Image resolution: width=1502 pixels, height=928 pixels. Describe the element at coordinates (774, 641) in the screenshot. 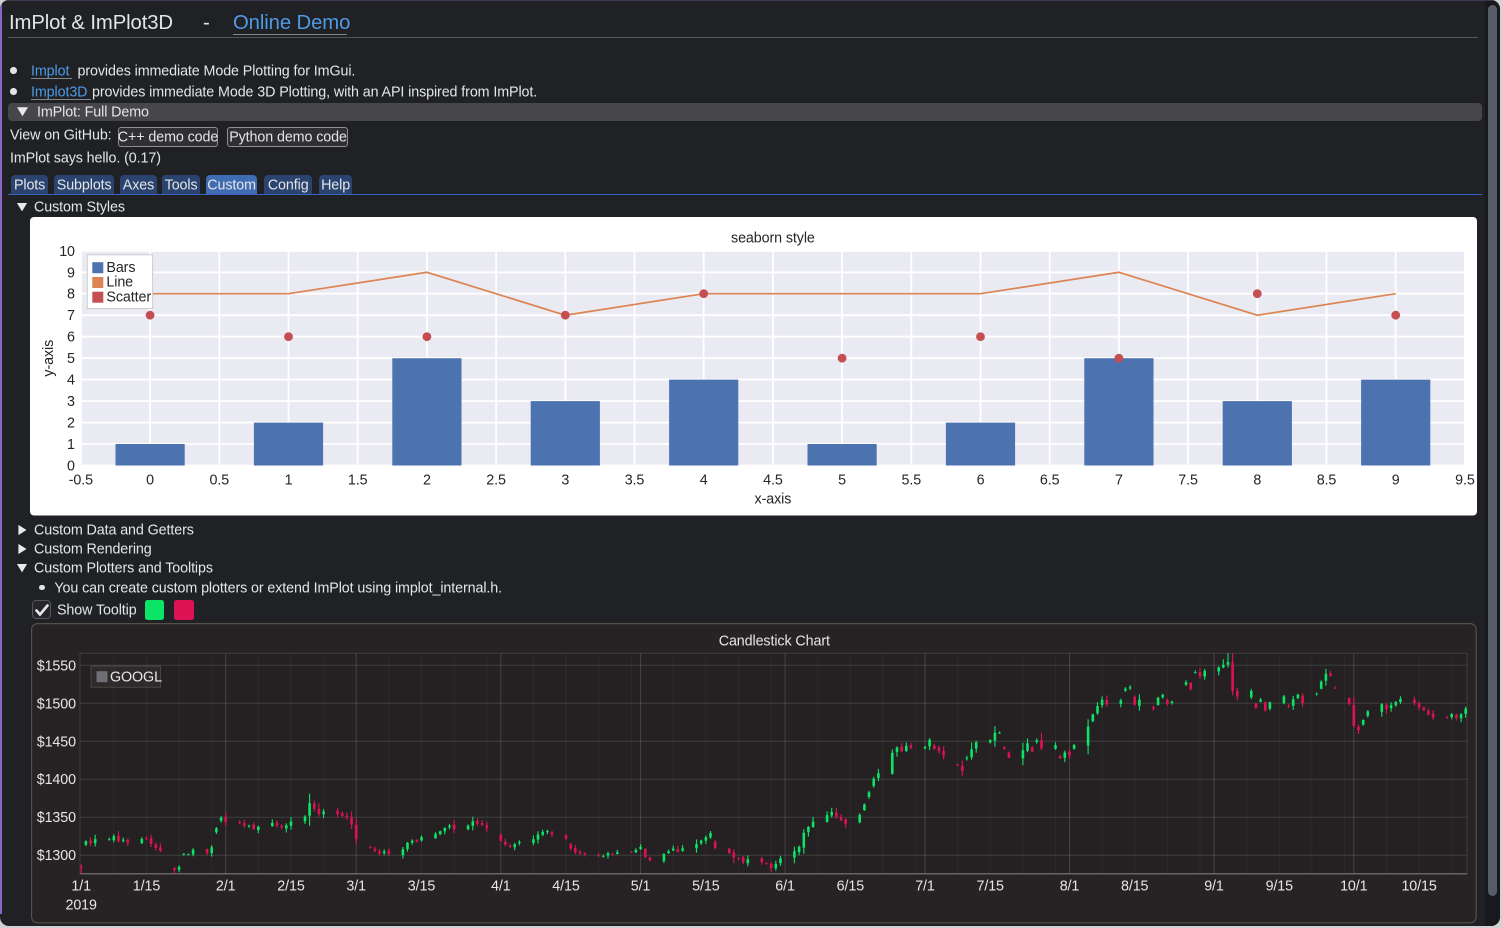

I see `svg-text: Candlestick Chart` at that location.